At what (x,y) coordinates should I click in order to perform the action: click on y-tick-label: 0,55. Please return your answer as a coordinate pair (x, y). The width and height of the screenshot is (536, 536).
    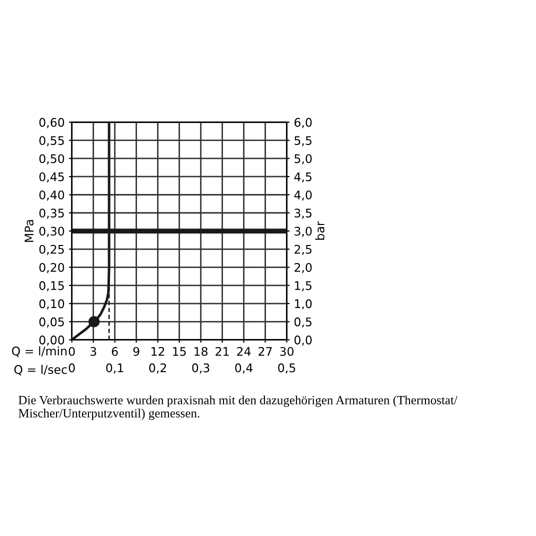
    Looking at the image, I should click on (51, 141).